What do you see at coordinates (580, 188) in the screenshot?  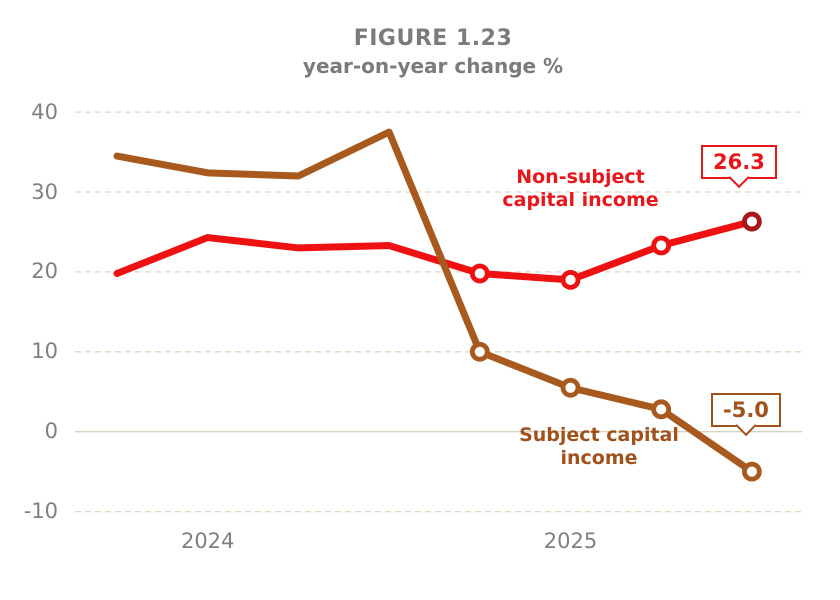 I see `series-label-nonsubject-capital-income: Non-subject capital income` at bounding box center [580, 188].